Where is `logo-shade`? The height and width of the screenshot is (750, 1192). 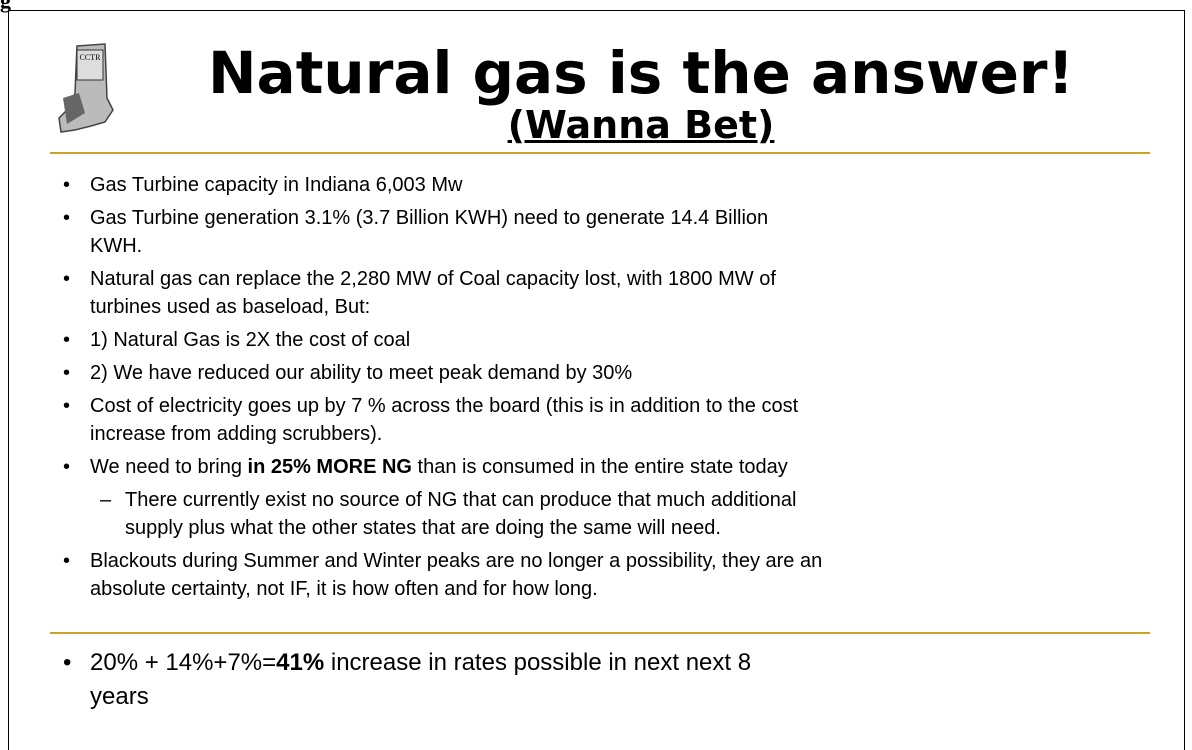
logo-shade is located at coordinates (74, 108).